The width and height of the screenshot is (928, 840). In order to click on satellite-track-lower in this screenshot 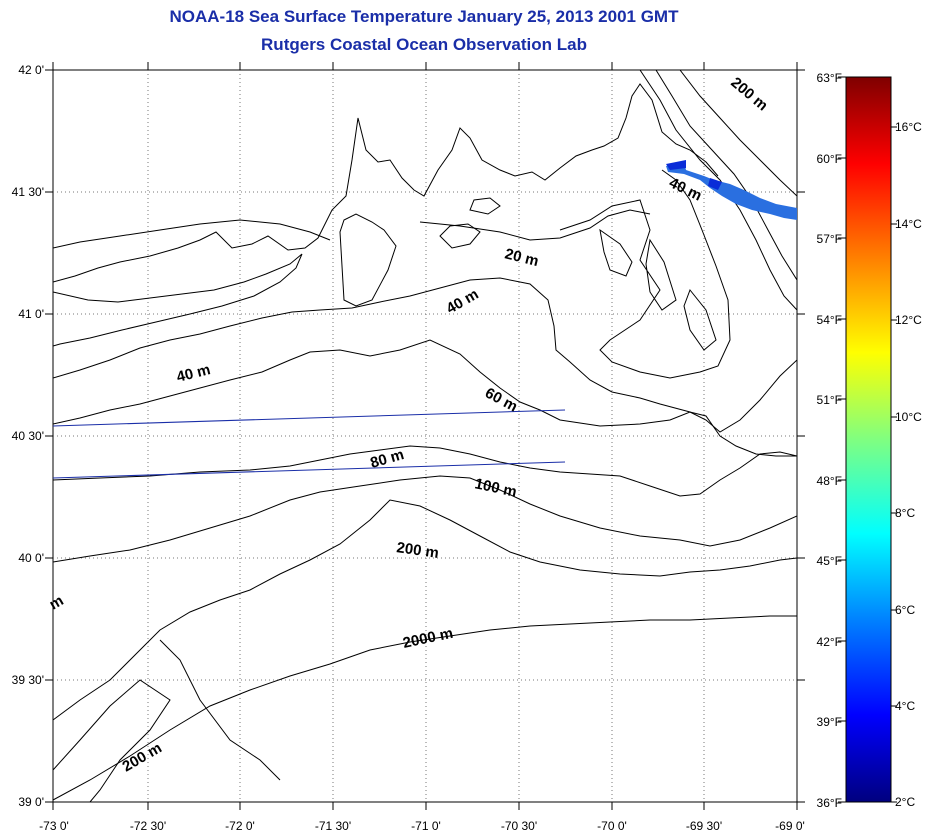, I will do `click(309, 470)`.